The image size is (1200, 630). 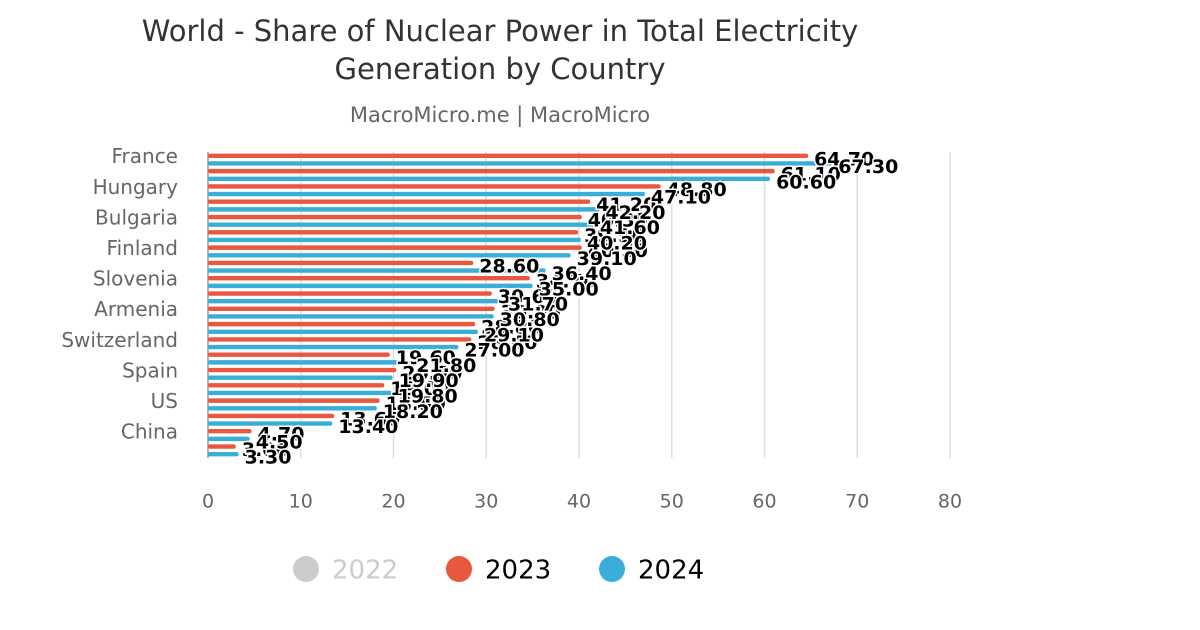 I want to click on data-label: 36.40, so click(x=582, y=274).